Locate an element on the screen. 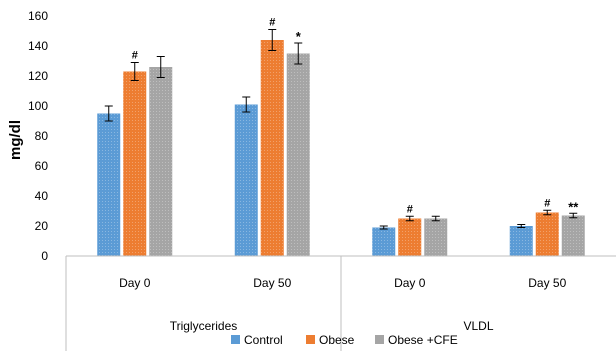 Image resolution: width=616 pixels, height=356 pixels. y-tick-label: 40 is located at coordinates (42, 196).